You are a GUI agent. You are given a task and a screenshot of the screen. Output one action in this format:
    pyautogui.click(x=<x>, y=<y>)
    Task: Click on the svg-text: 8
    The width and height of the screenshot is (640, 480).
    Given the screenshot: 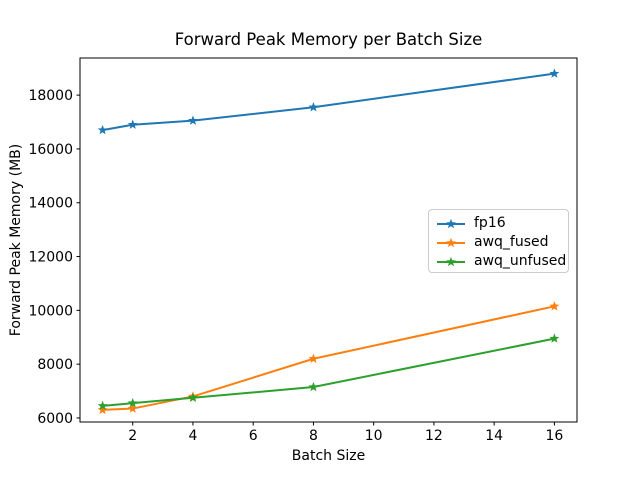 What is the action you would take?
    pyautogui.click(x=313, y=436)
    